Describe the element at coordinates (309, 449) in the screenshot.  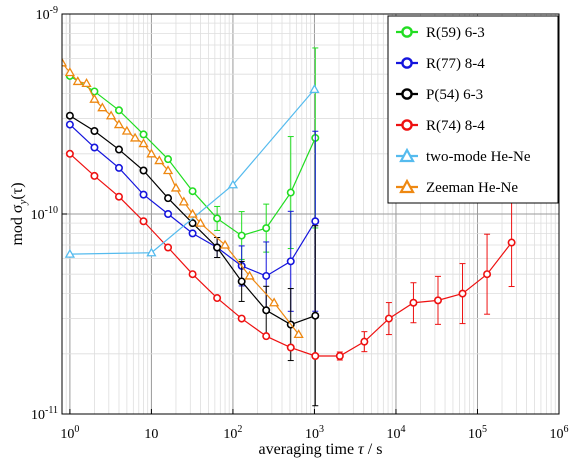
I see `x-axis-label-prefix: averaging time` at that location.